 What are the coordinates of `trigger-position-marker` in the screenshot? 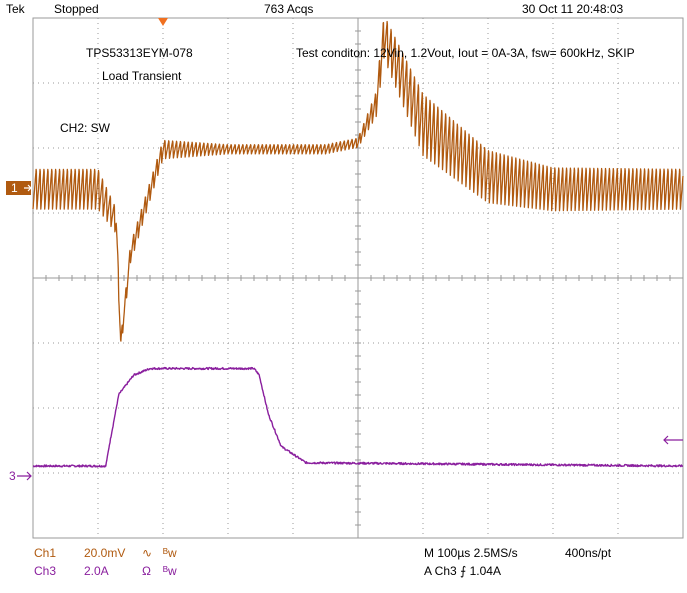 It's located at (163, 22).